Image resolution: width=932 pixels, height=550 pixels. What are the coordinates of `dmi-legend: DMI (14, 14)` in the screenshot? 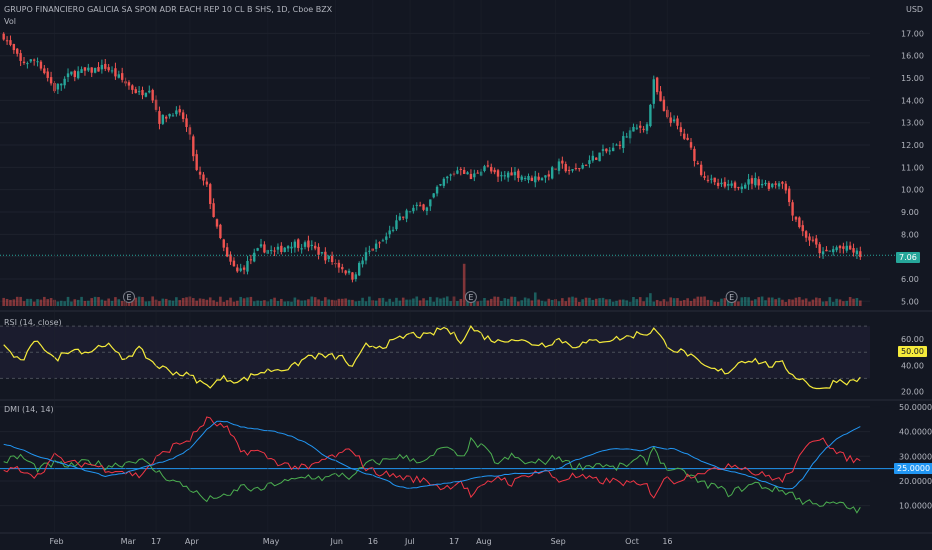 It's located at (29, 409).